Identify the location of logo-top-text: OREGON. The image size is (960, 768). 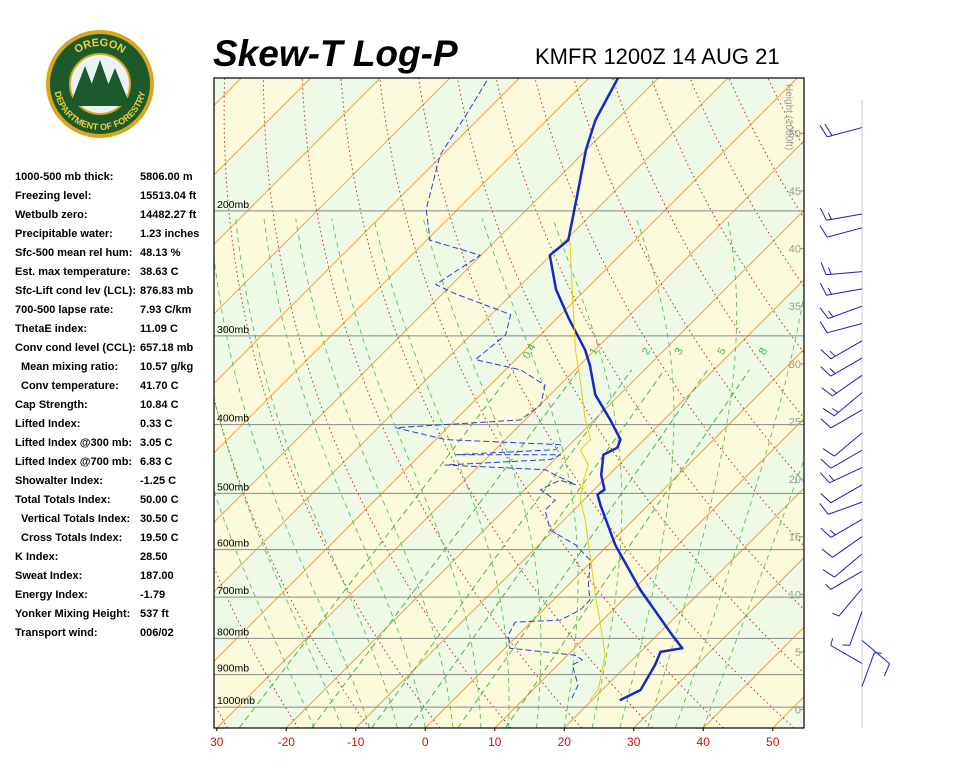
(99, 46).